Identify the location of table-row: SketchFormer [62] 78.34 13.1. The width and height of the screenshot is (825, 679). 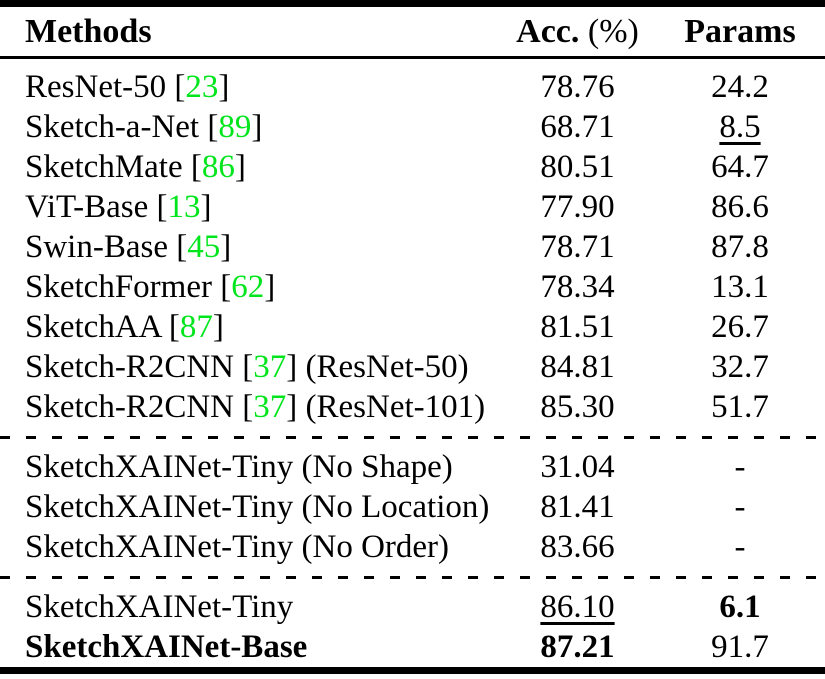
(412, 287).